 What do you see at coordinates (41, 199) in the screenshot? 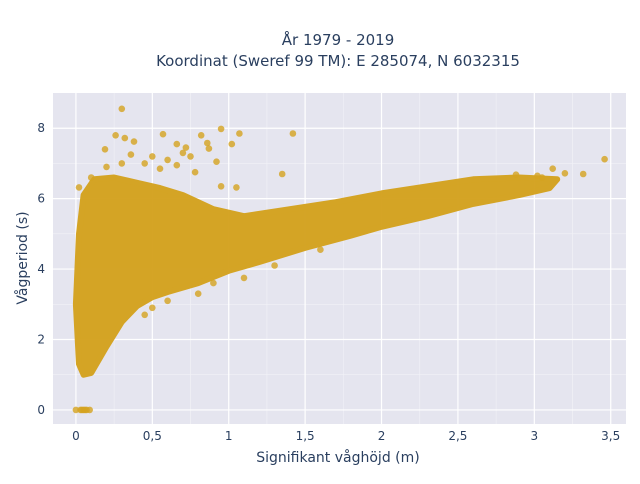
I see `y-tick-label: 6` at bounding box center [41, 199].